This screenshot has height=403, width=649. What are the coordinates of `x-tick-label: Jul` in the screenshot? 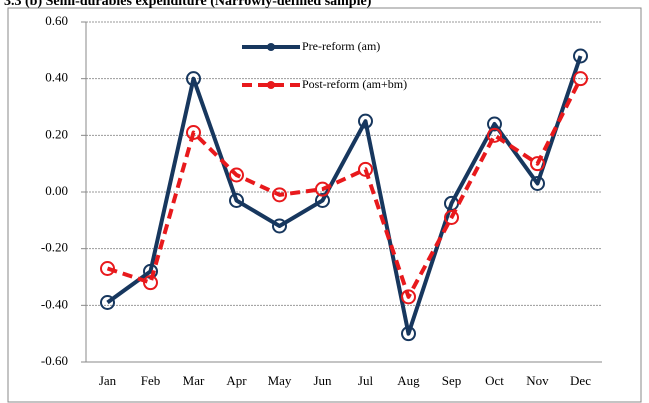 It's located at (366, 380).